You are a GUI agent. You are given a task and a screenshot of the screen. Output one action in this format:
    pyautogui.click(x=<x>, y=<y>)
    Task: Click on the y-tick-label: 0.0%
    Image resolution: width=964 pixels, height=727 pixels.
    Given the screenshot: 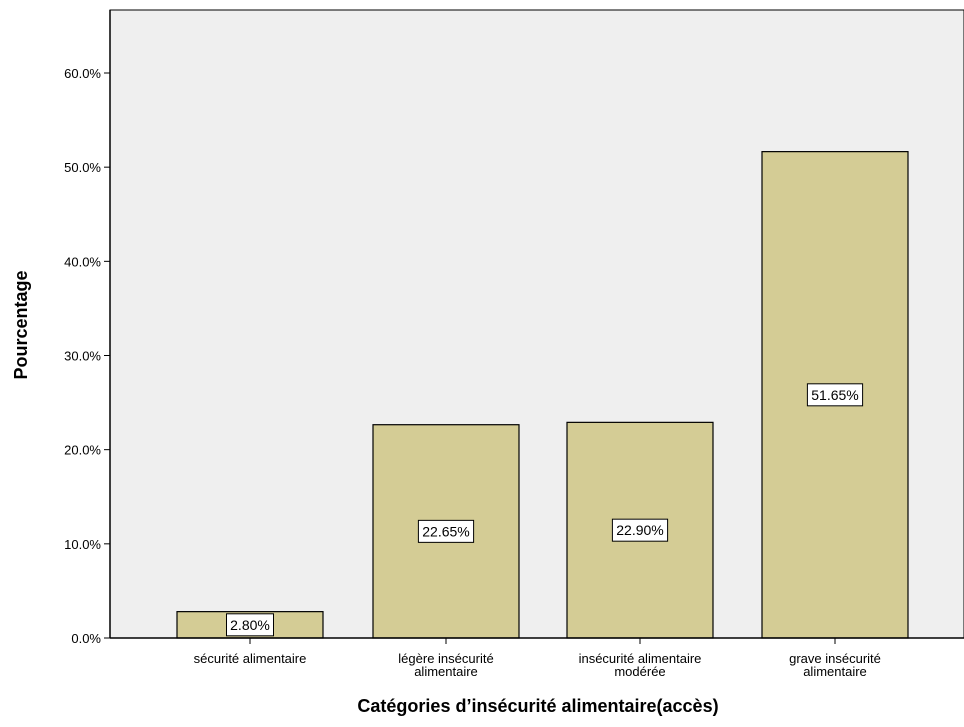 What is the action you would take?
    pyautogui.click(x=86, y=638)
    